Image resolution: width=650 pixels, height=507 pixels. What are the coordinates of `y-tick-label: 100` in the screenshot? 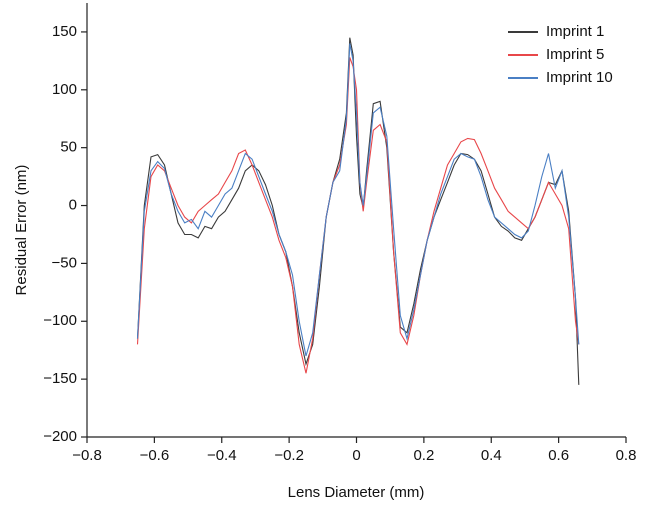 It's located at (64, 89).